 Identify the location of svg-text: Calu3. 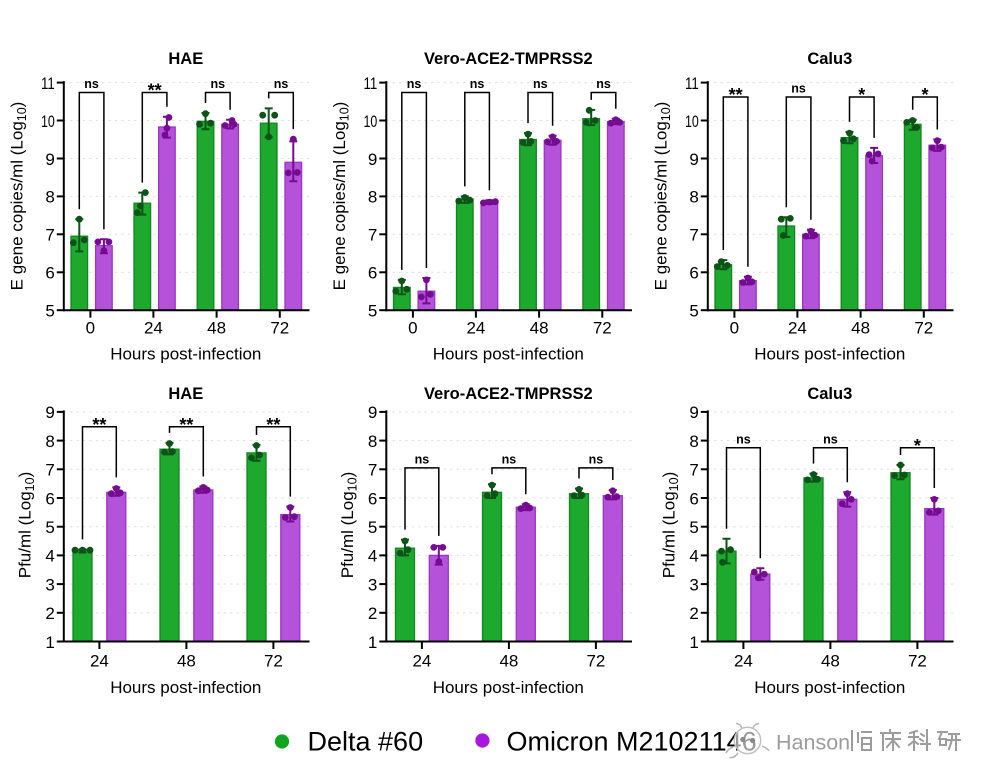
(829, 59).